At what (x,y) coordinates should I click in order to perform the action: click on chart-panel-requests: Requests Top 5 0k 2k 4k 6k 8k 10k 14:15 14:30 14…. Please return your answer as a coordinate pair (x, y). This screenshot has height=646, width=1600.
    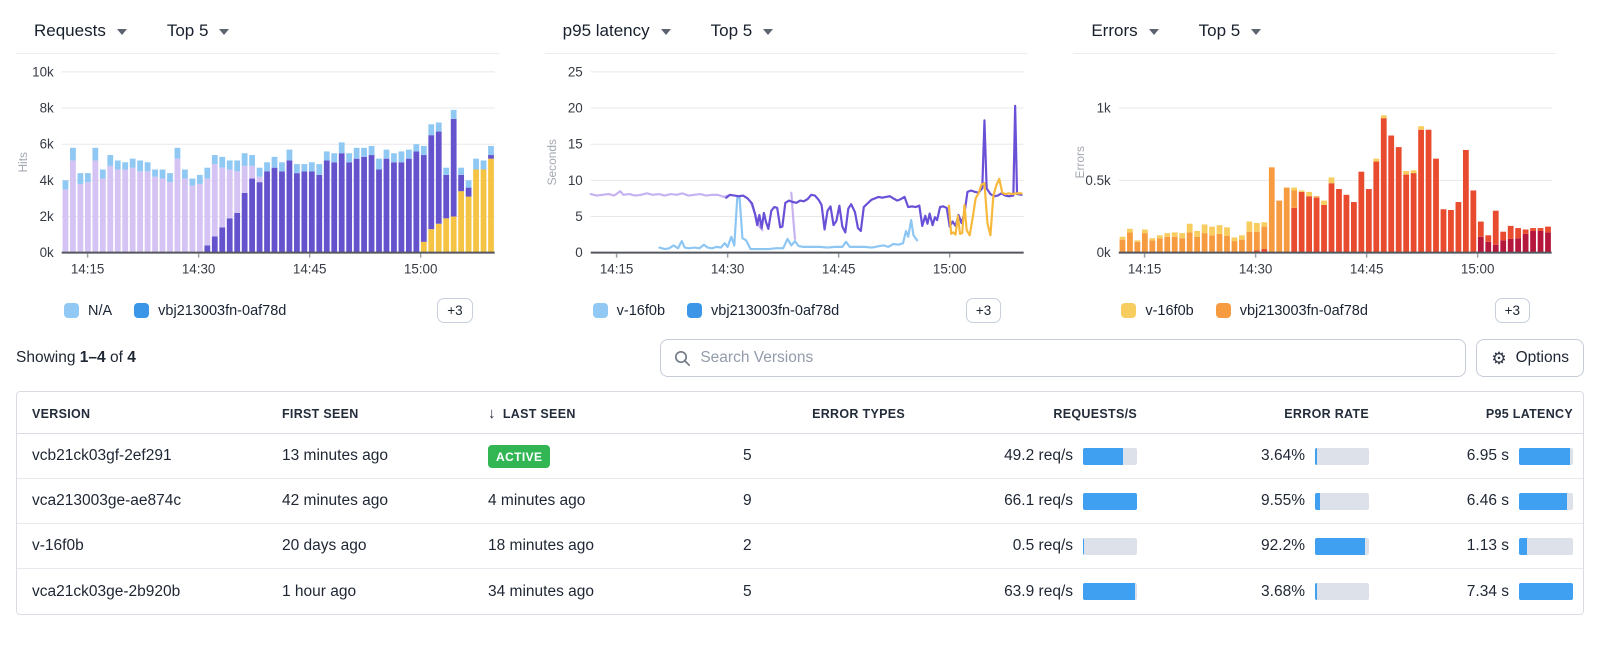
    Looking at the image, I should click on (257, 166).